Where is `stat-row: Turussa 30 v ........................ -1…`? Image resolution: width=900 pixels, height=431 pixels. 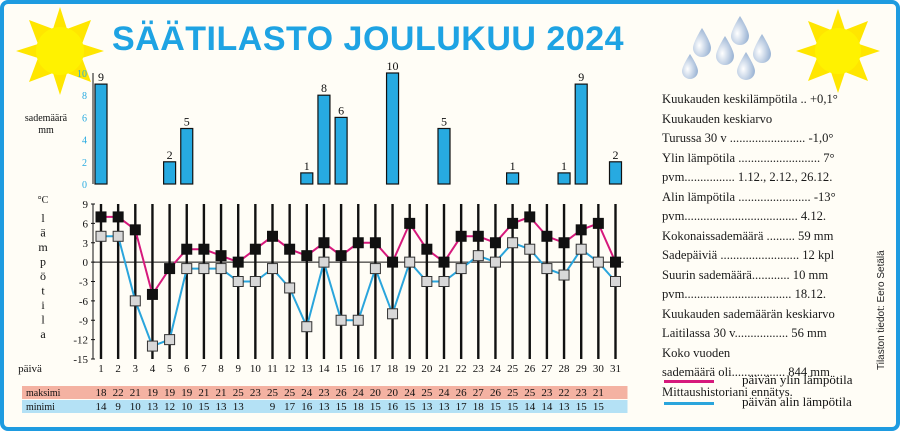
stat-row: Turussa 30 v ........................ -1… is located at coordinates (748, 138).